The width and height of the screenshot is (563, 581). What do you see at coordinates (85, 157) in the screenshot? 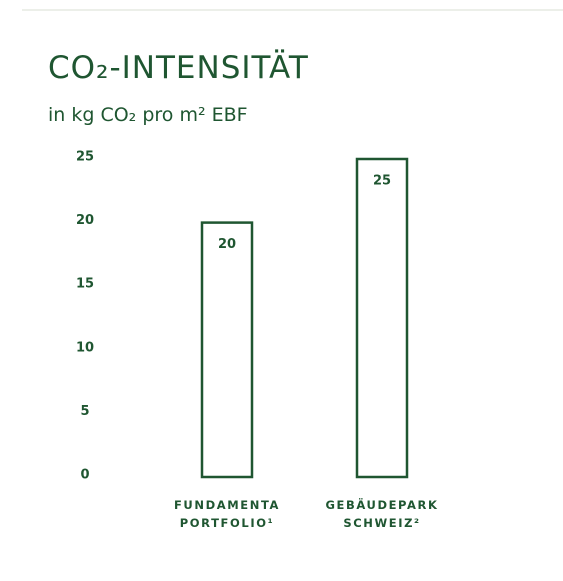
I see `y-tick-label: 25` at bounding box center [85, 157].